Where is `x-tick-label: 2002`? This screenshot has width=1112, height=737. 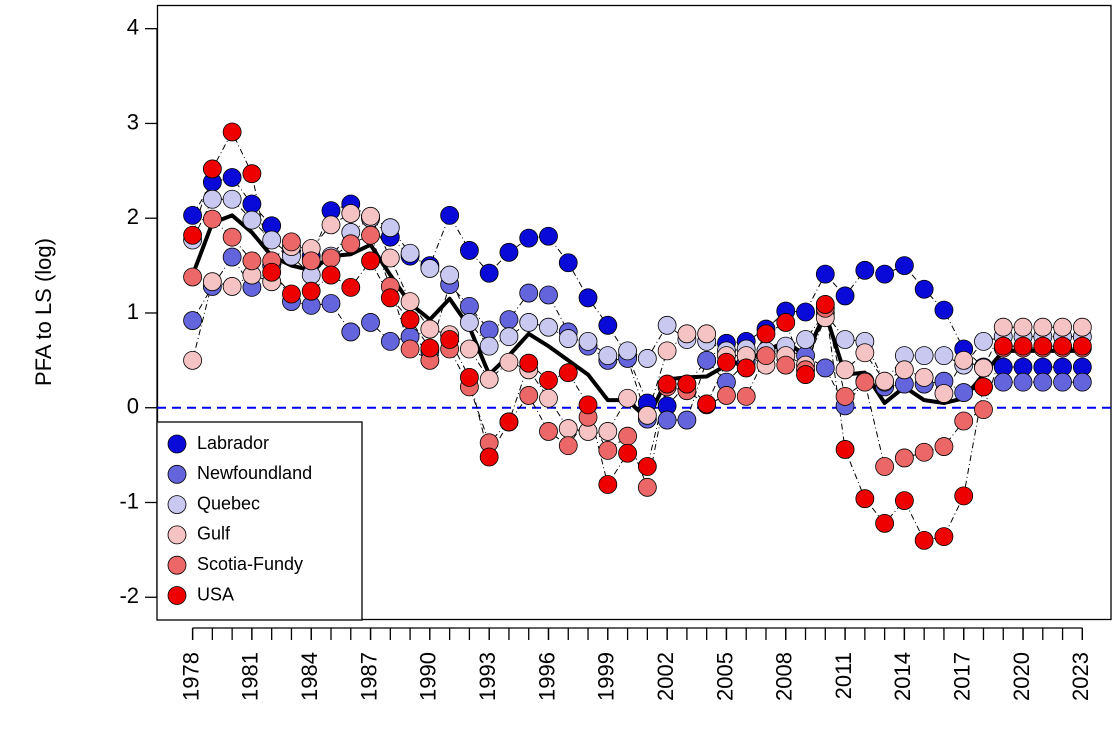
x-tick-label: 2002 is located at coordinates (665, 676).